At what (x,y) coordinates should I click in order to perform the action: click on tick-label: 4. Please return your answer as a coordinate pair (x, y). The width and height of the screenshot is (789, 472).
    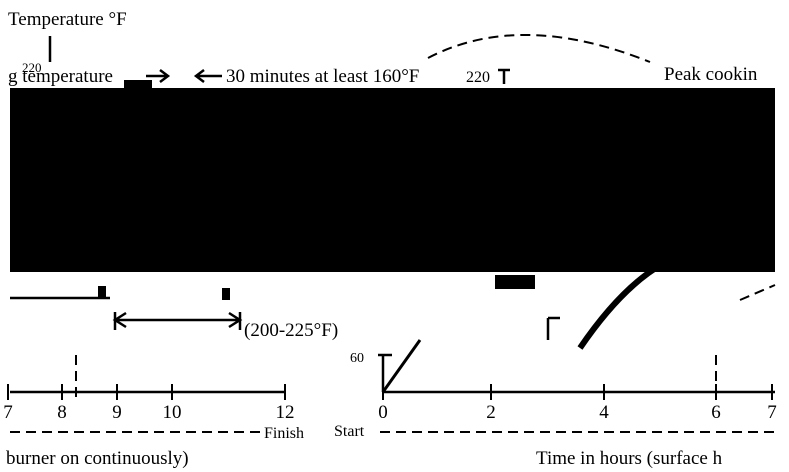
    Looking at the image, I should click on (604, 412).